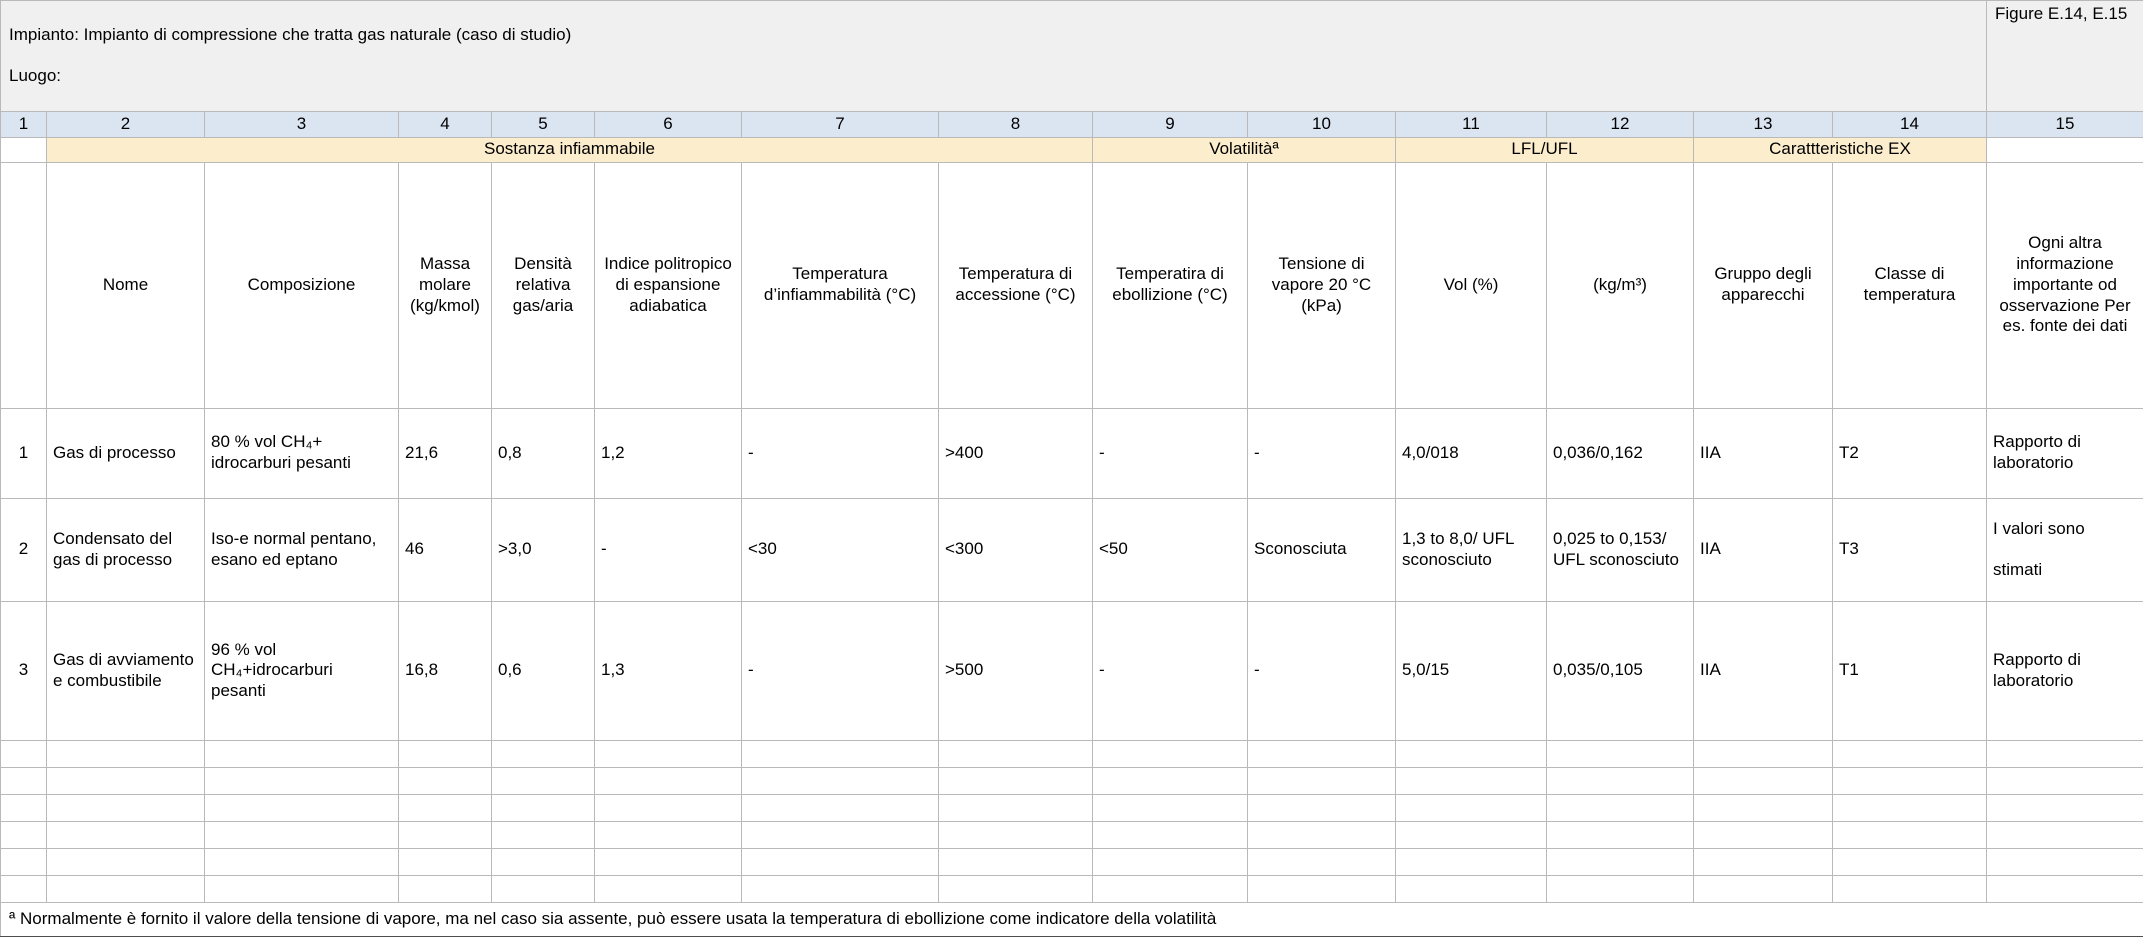 The width and height of the screenshot is (2143, 937). Describe the element at coordinates (1170, 670) in the screenshot. I see `data-cell-temp-ebollizione: -` at that location.